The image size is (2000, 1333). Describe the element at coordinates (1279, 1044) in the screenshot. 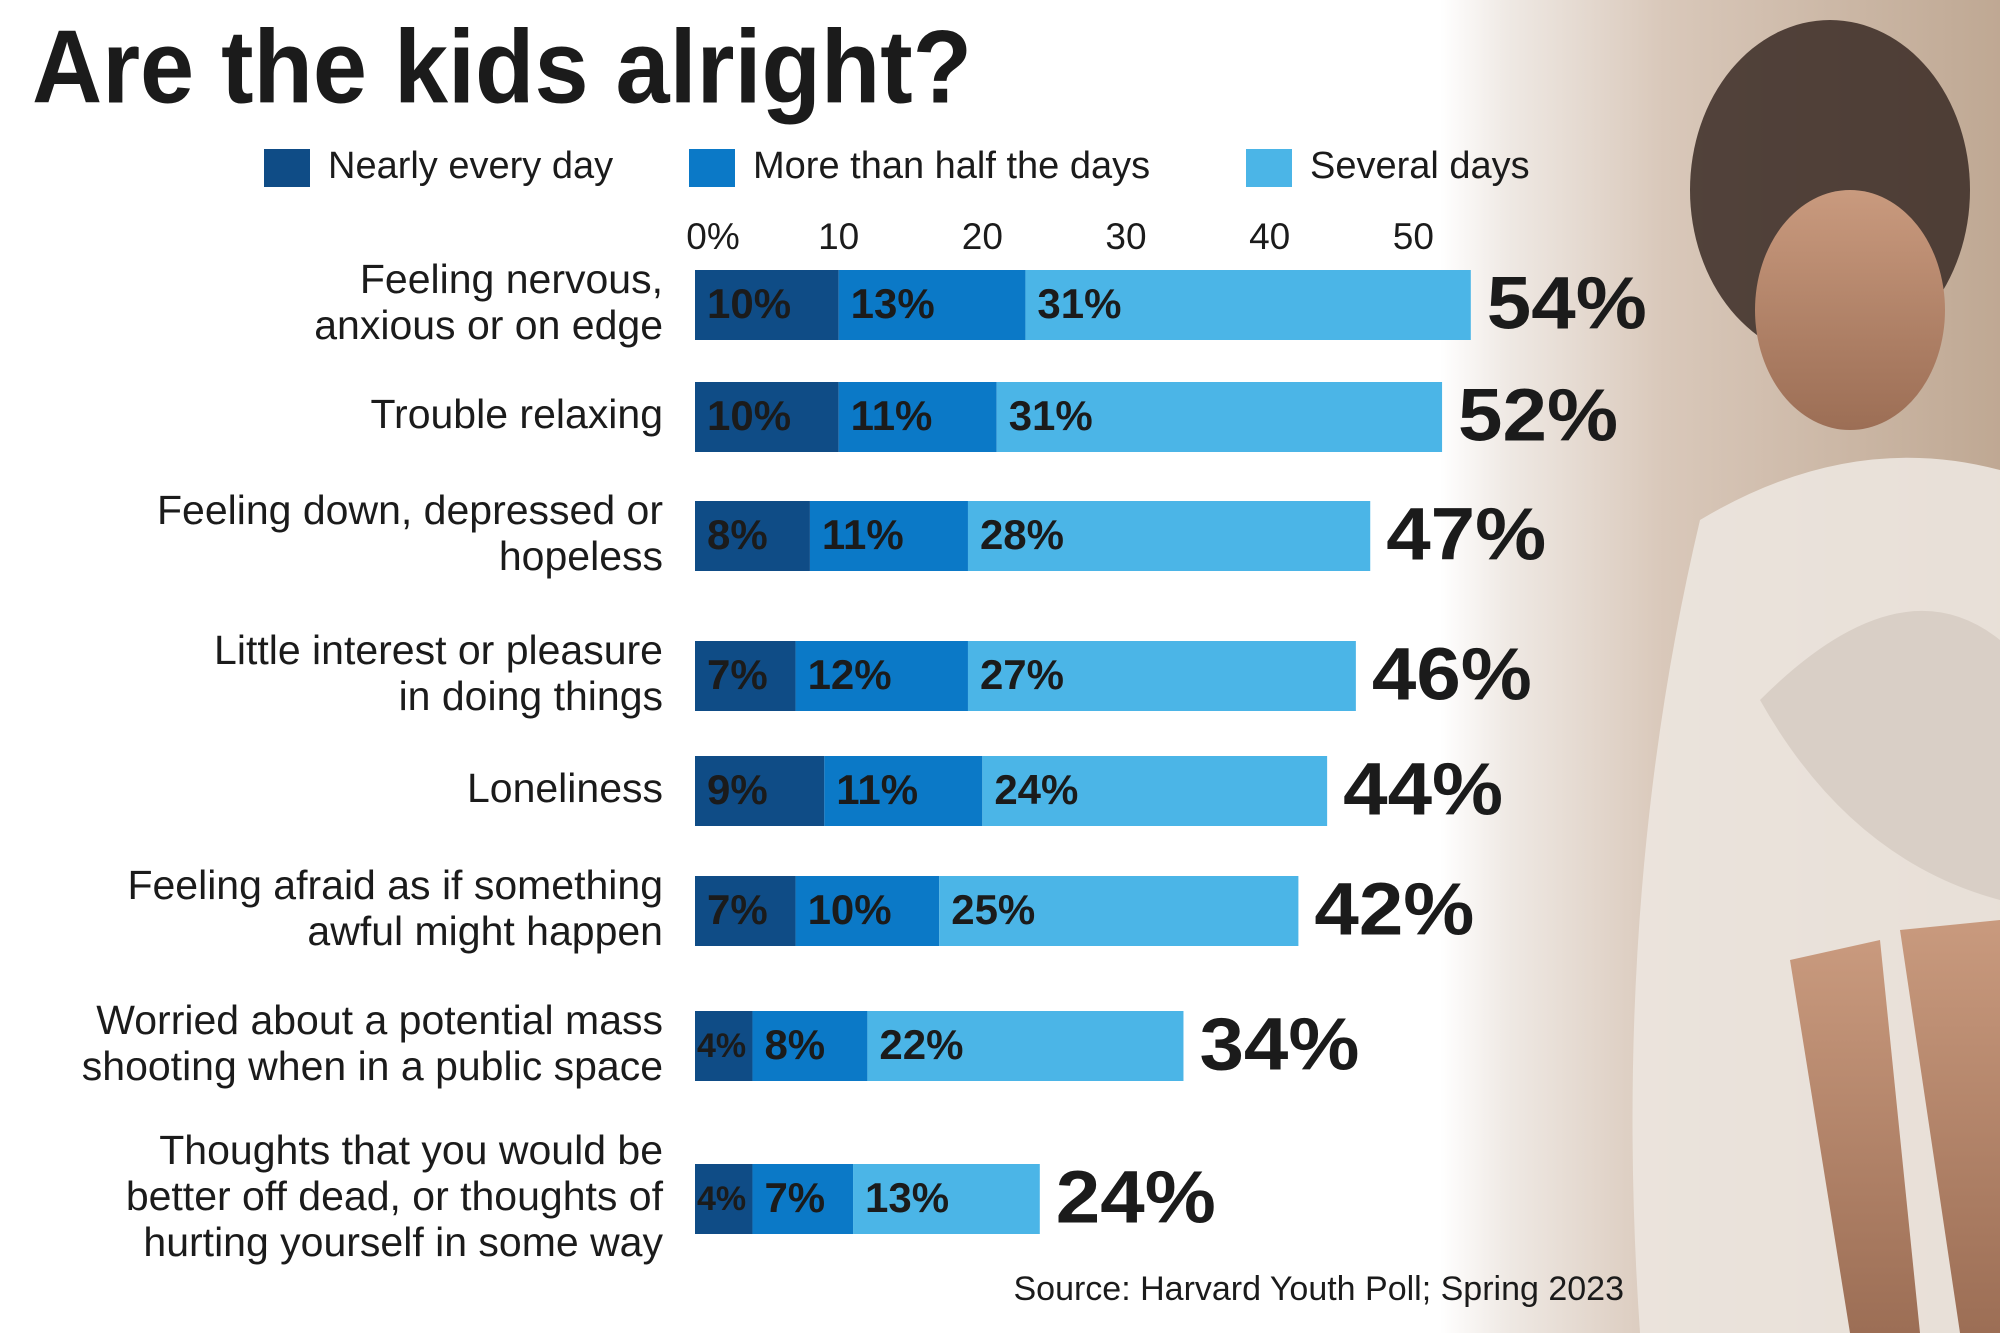

I see `total-label: 34%` at that location.